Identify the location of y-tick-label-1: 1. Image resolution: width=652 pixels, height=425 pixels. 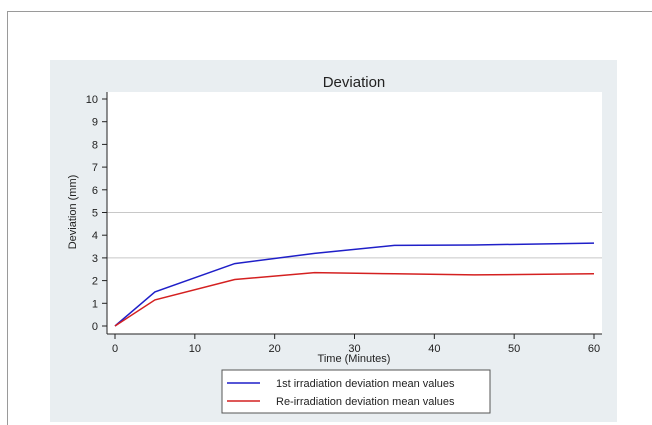
(95, 304).